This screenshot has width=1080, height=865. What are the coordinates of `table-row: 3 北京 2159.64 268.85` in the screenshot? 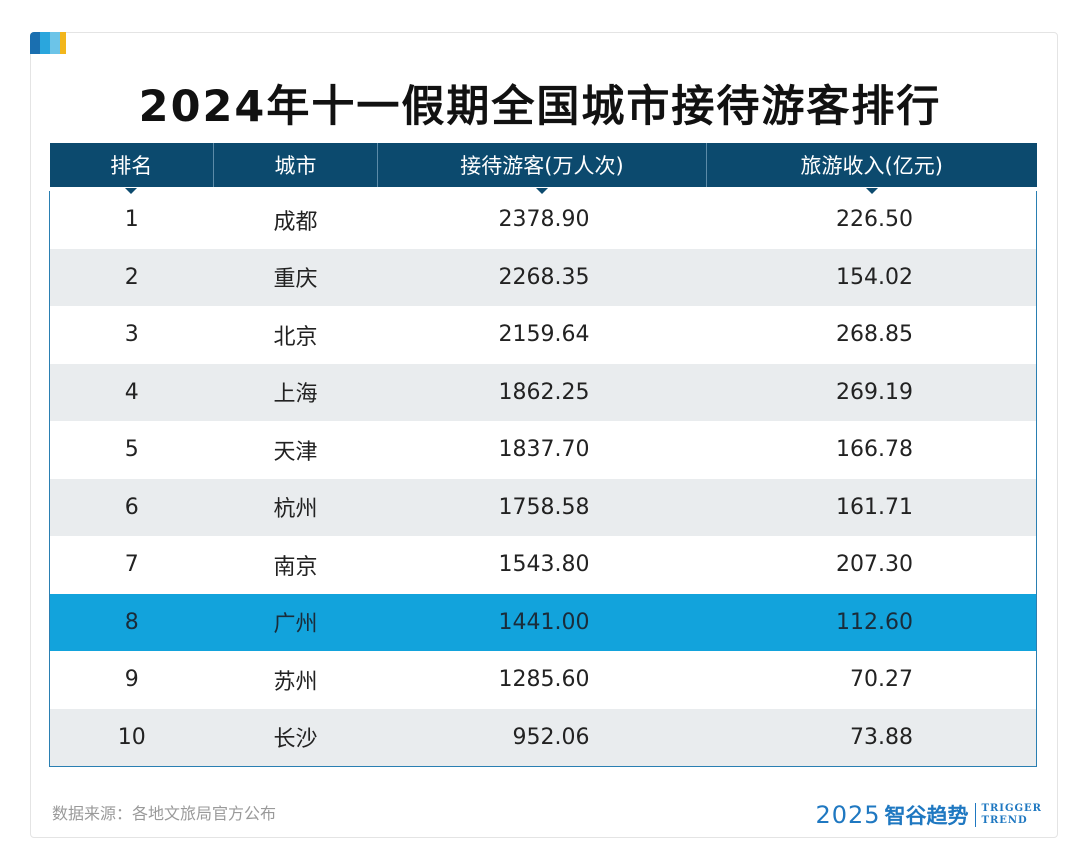 It's located at (543, 335).